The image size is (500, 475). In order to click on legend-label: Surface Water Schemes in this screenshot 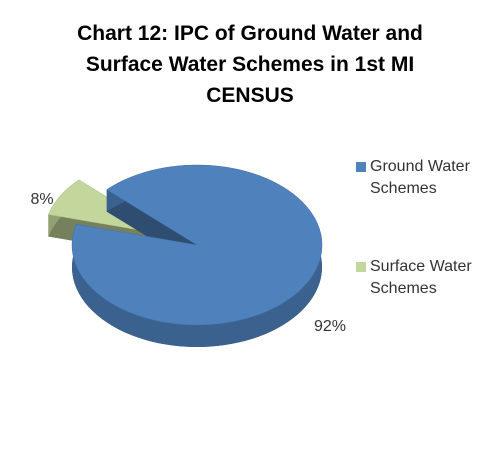, I will do `click(421, 277)`.